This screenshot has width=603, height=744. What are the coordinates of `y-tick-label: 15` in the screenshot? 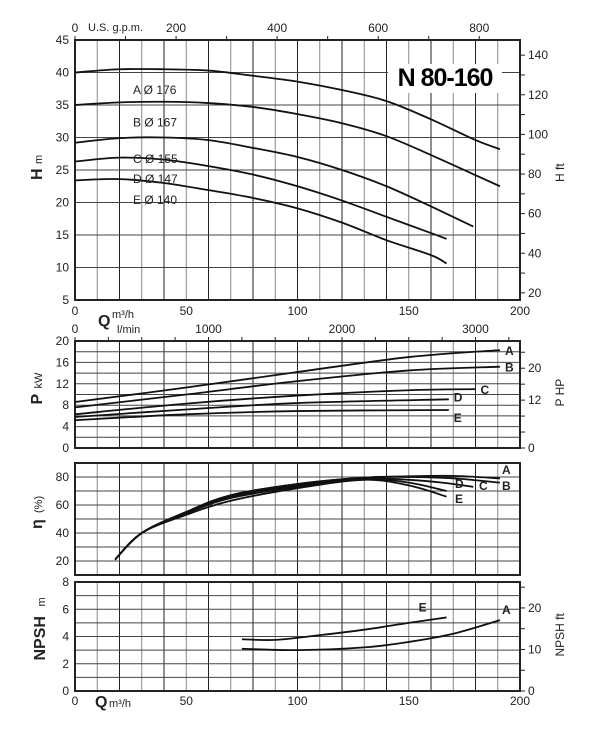 It's located at (63, 235).